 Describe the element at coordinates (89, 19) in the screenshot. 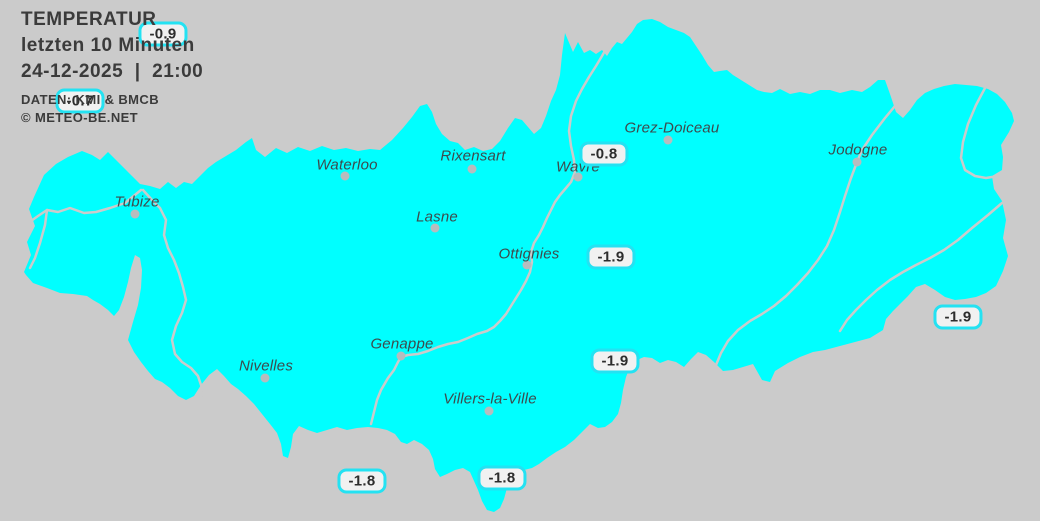

I see `page-title: TEMPERATUR` at that location.